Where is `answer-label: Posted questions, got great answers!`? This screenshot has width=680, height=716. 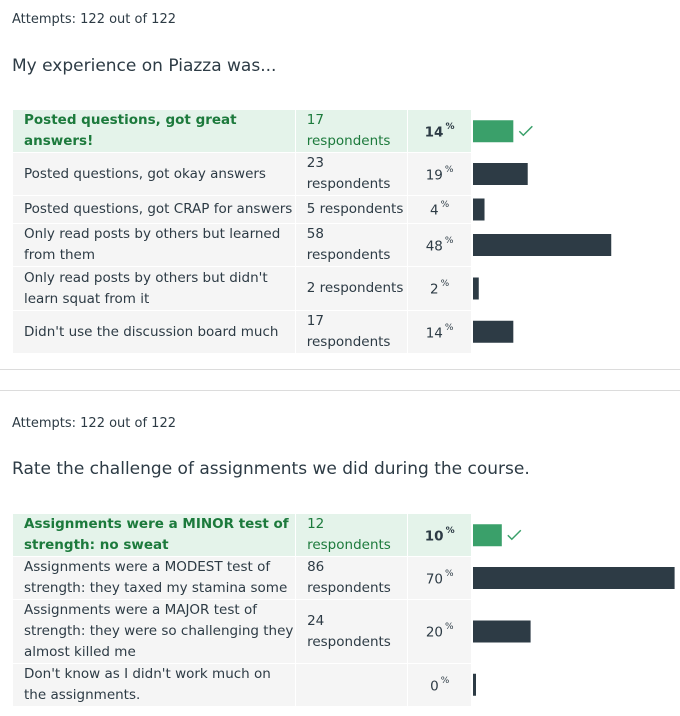 answer-label: Posted questions, got great answers! is located at coordinates (154, 131).